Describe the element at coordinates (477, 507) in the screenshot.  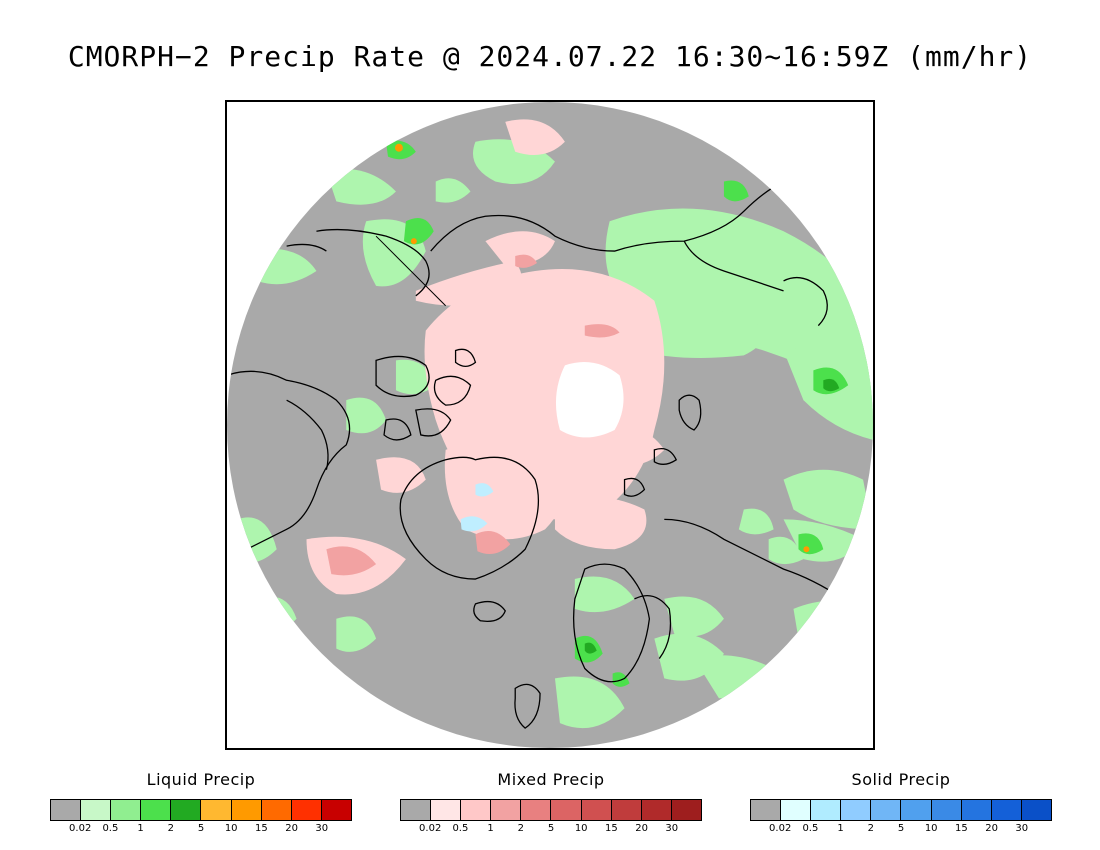
I see `solid-precip-areas` at that location.